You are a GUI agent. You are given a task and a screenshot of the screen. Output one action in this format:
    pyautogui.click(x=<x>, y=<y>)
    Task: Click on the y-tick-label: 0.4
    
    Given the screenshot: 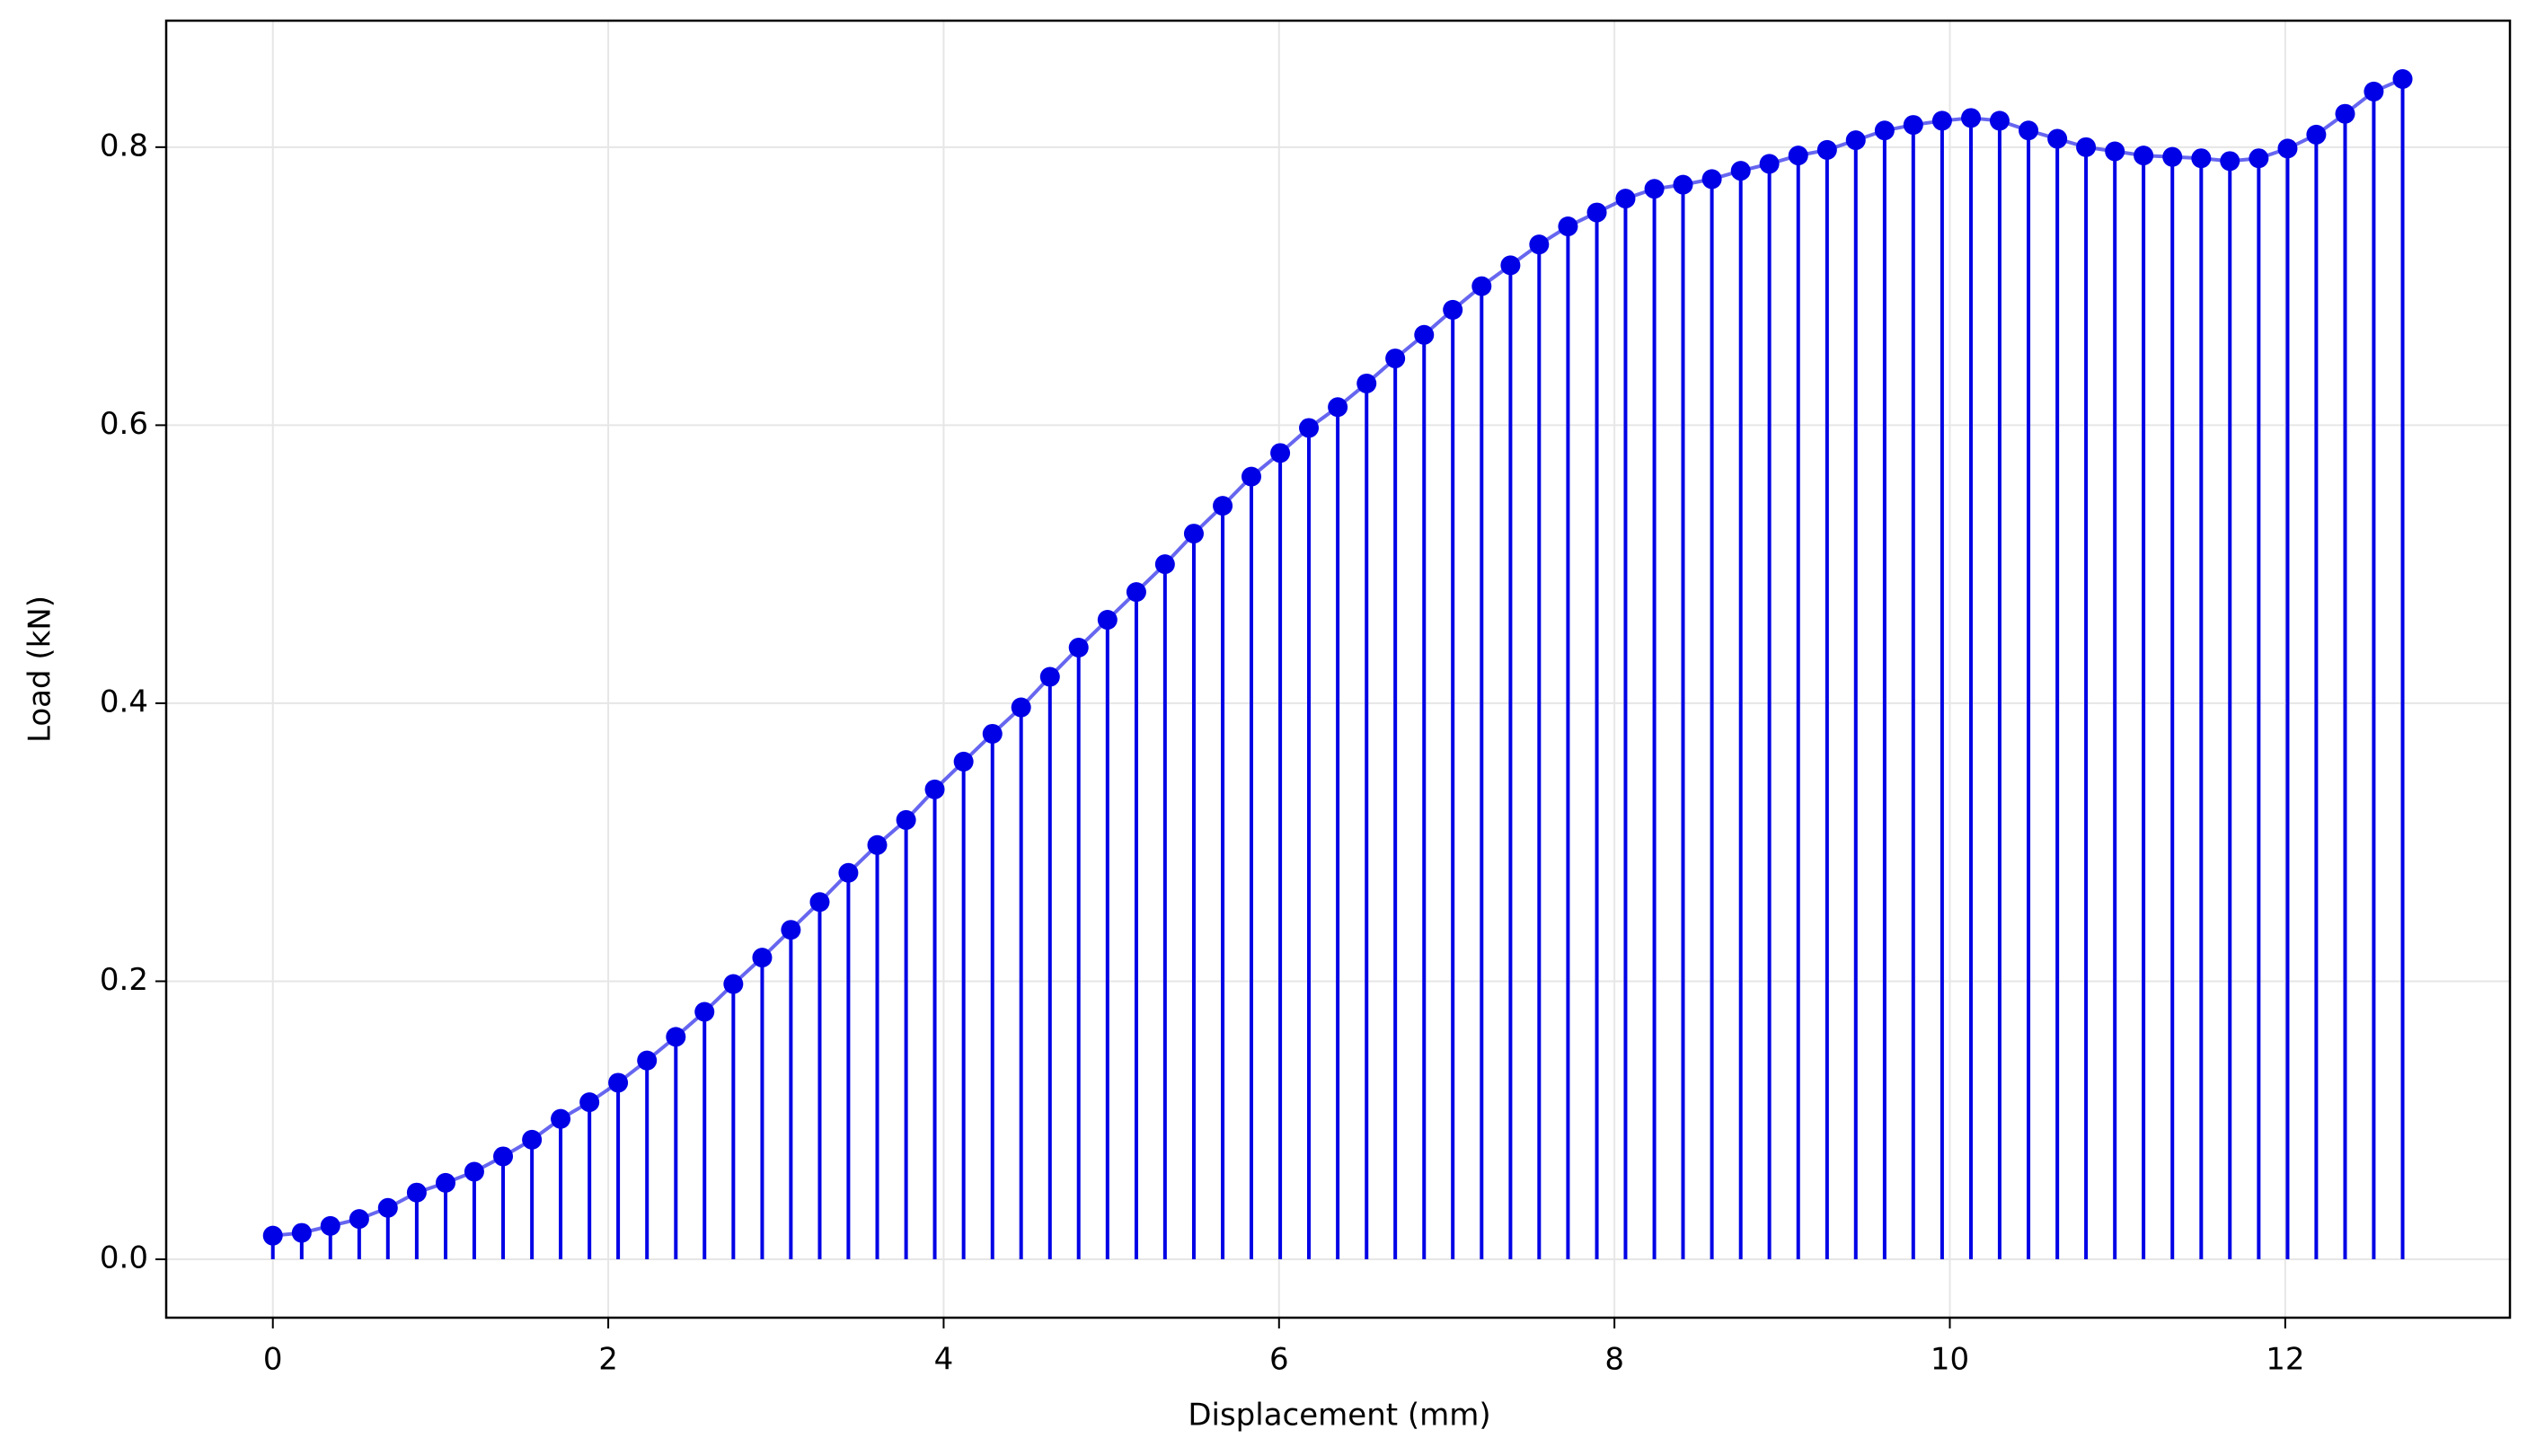 What is the action you would take?
    pyautogui.click(x=124, y=701)
    